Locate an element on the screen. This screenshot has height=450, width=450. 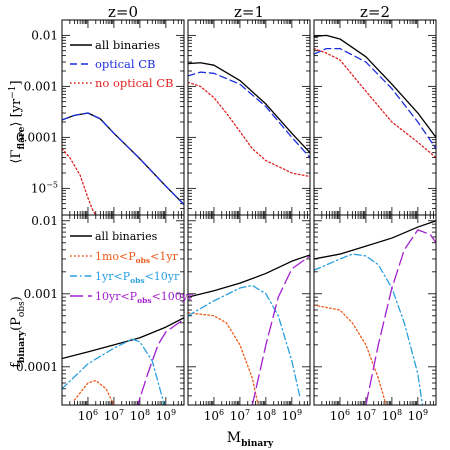
column-title-z2: z=2 is located at coordinates (375, 12).